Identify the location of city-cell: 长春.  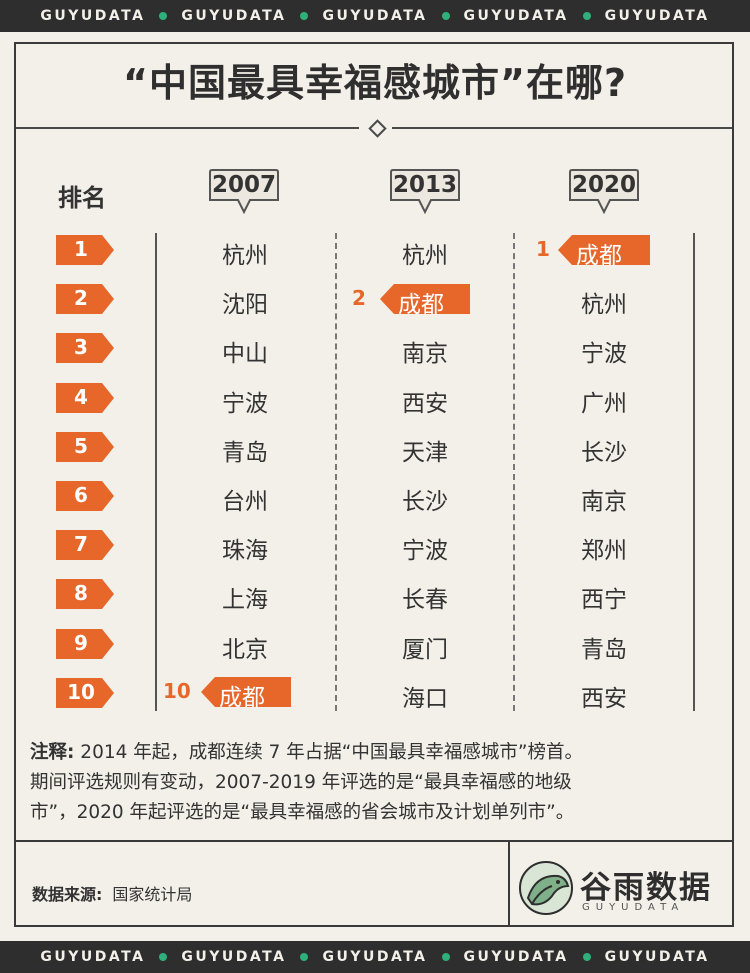
(425, 600).